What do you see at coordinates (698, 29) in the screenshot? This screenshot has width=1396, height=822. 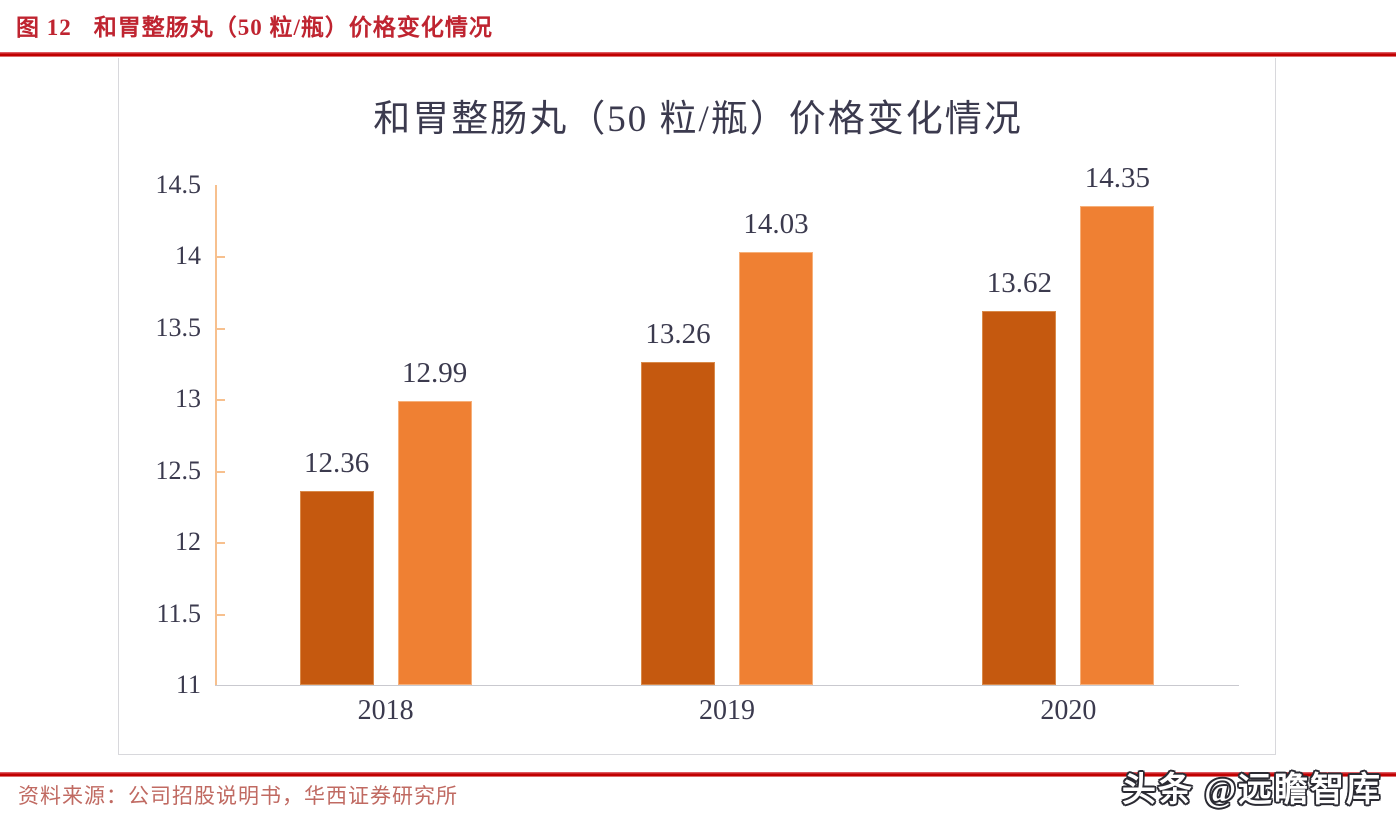 I see `figure-header: 图 12 和胃整肠丸（50 粒/瓶）价格变化情况` at bounding box center [698, 29].